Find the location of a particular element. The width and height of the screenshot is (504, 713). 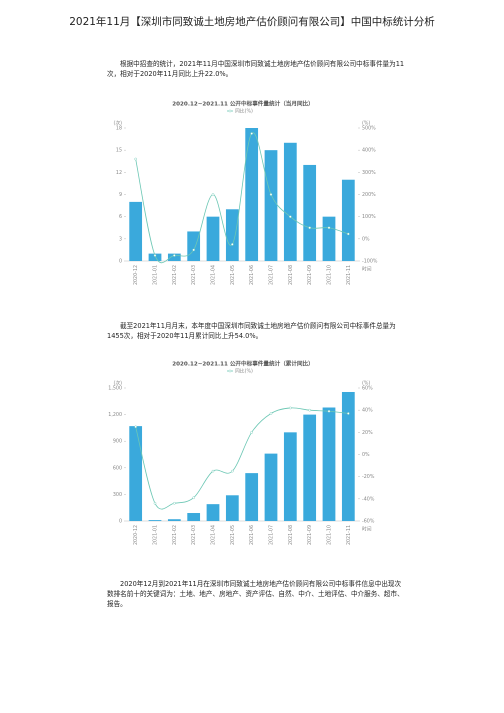

y2-tick-label: 20% is located at coordinates (367, 433).